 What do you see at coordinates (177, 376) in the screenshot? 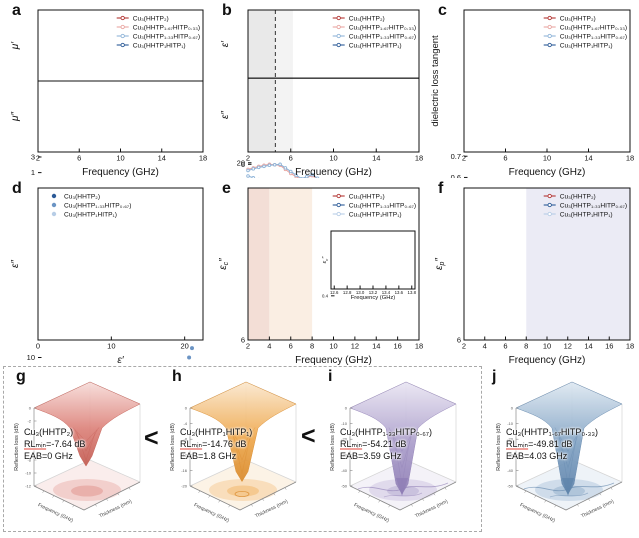
I see `panel-letter-h: h` at bounding box center [177, 376].